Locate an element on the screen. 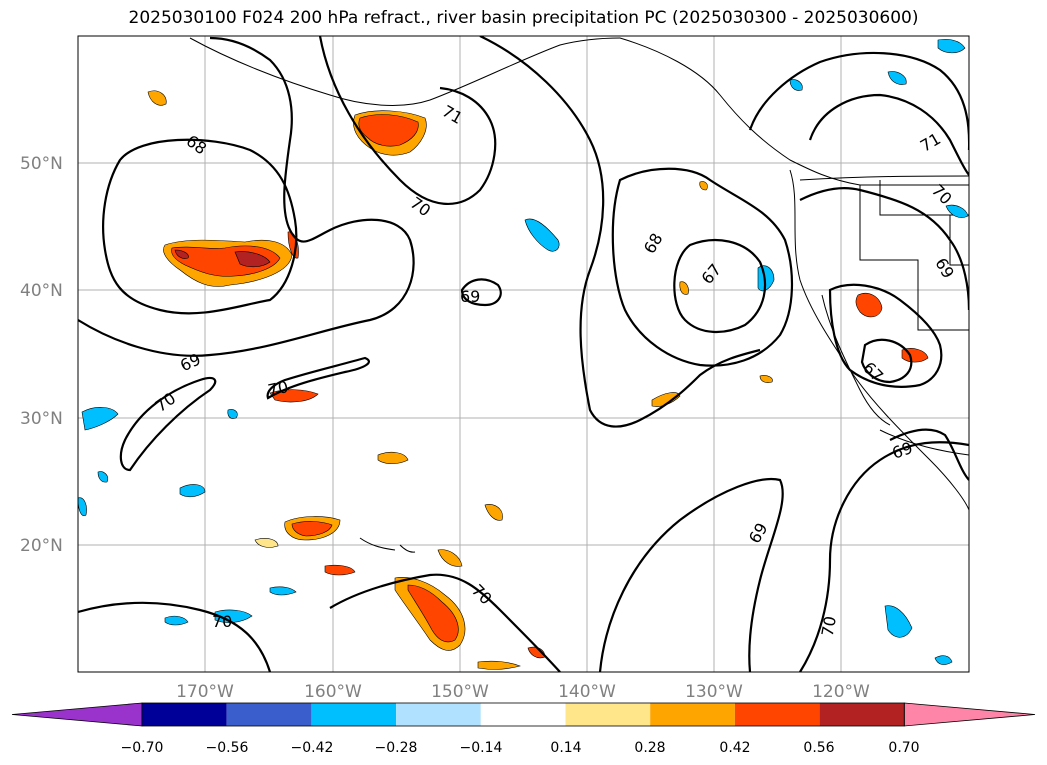 The height and width of the screenshot is (765, 1047). colorbar-tick-label: 0.70 is located at coordinates (903, 748).